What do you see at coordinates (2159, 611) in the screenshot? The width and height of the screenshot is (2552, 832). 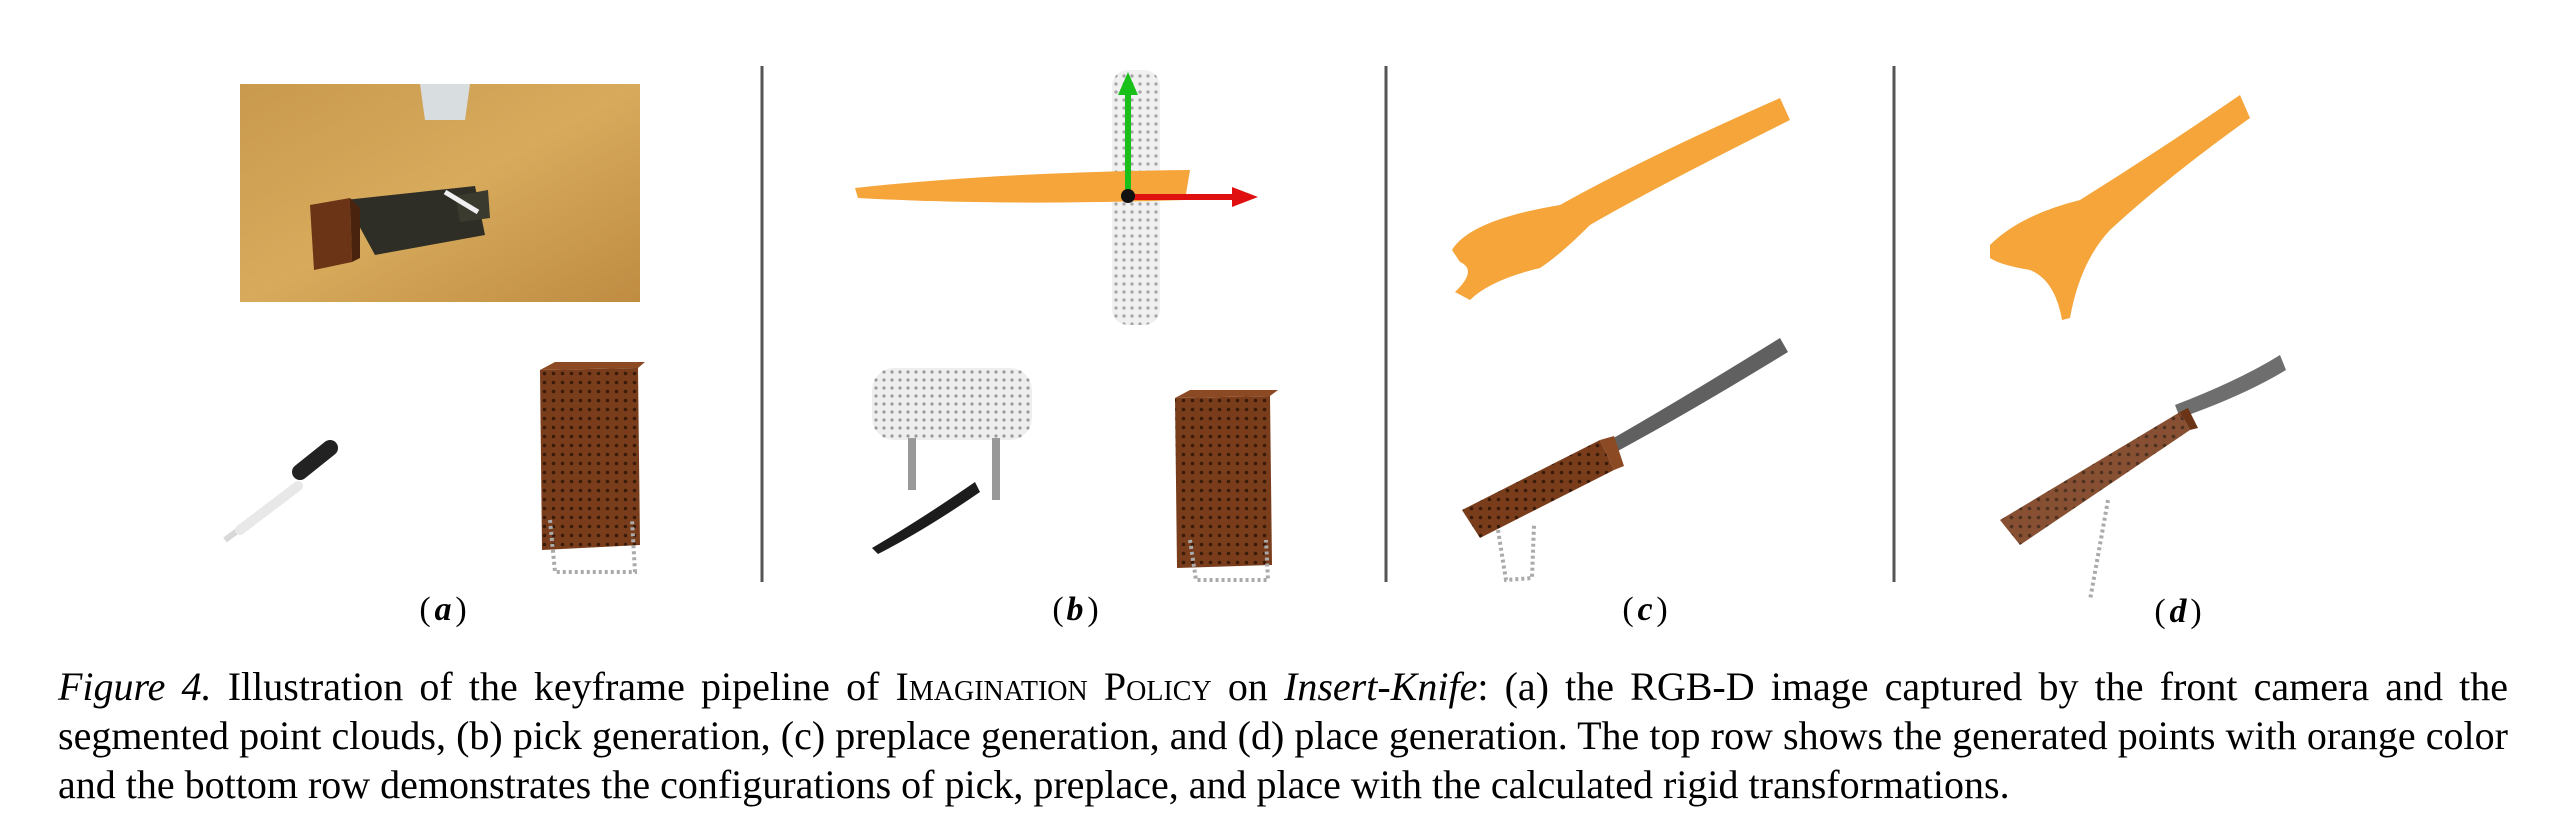 I see `paren-open-d: (` at bounding box center [2159, 611].